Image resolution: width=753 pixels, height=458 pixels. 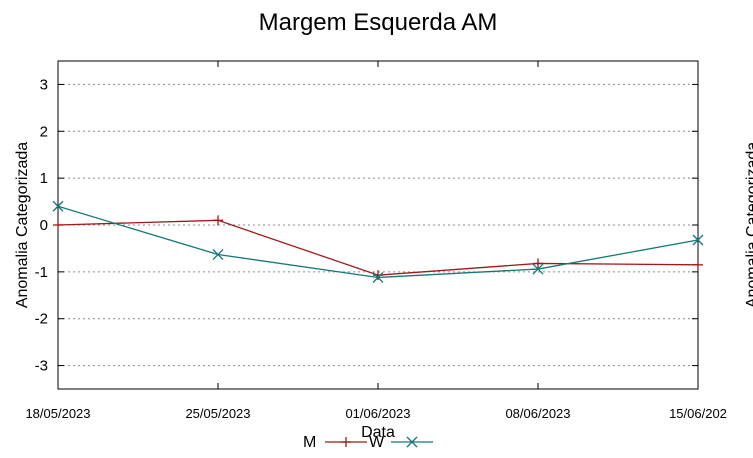 I want to click on x-tick-label: 15/06/202, so click(x=698, y=413).